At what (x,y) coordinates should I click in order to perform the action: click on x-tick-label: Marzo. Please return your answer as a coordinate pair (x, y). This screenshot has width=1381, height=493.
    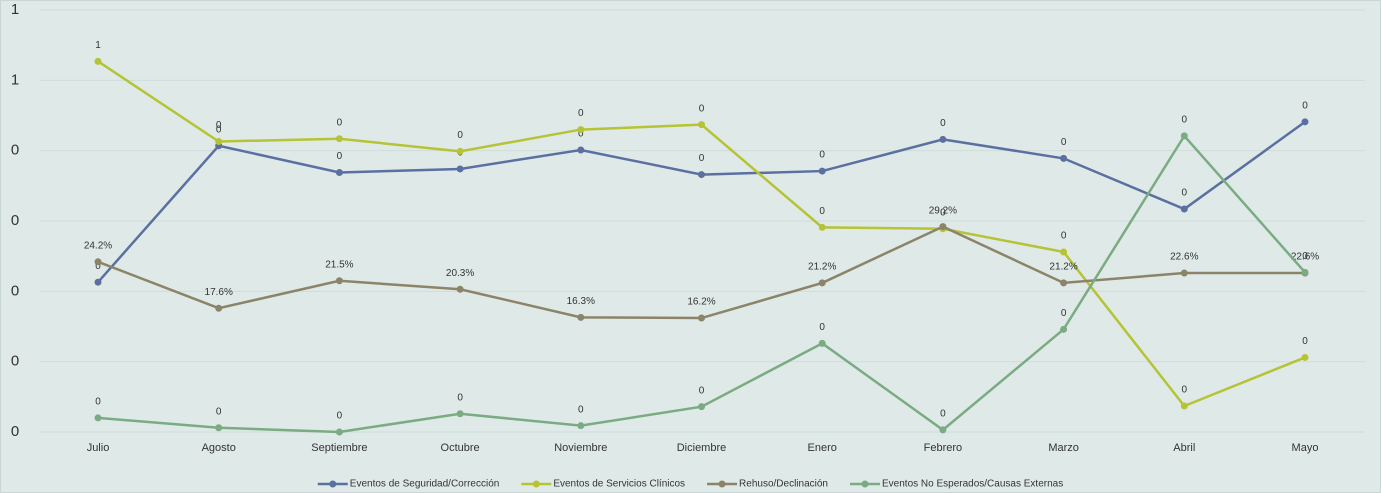
    Looking at the image, I should click on (1063, 448).